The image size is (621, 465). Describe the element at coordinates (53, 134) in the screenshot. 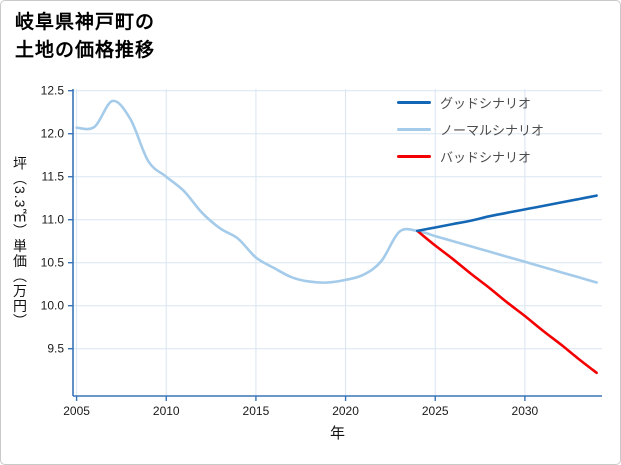

I see `y-tick-label: 12.0` at that location.